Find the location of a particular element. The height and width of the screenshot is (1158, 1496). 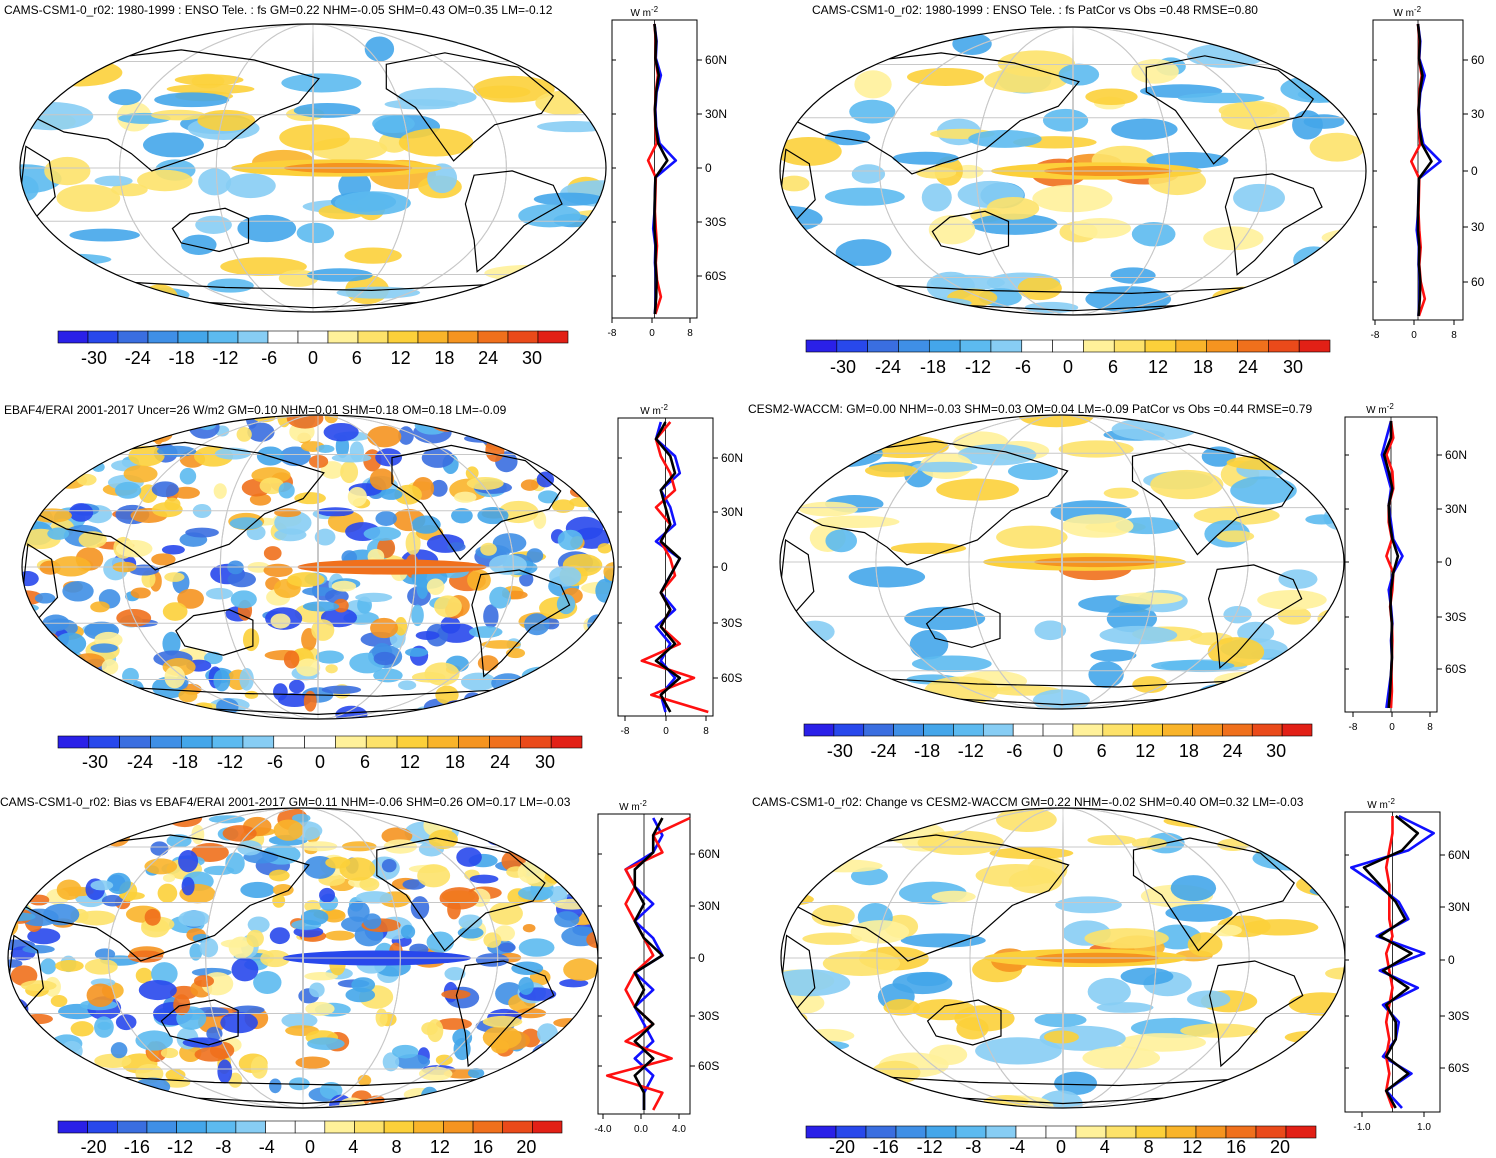

lat-tick-label: 30 is located at coordinates (1478, 227).